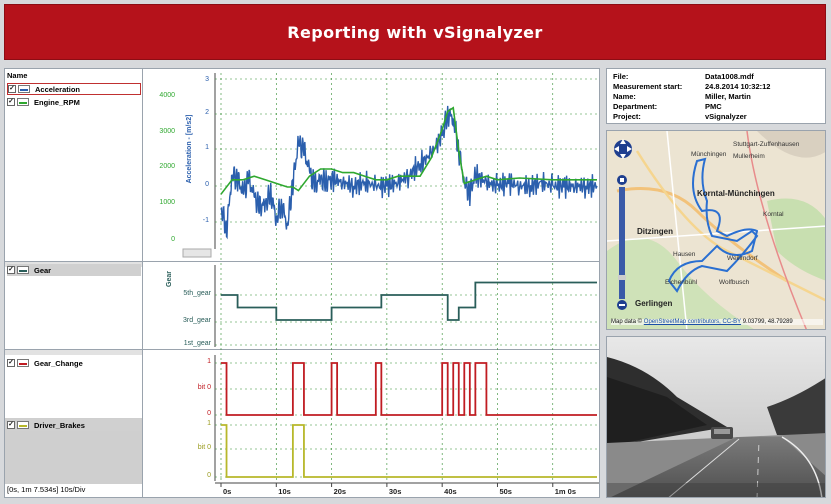 The height and width of the screenshot is (504, 831). What do you see at coordinates (616, 149) in the screenshot?
I see `pan-left-icon` at bounding box center [616, 149].